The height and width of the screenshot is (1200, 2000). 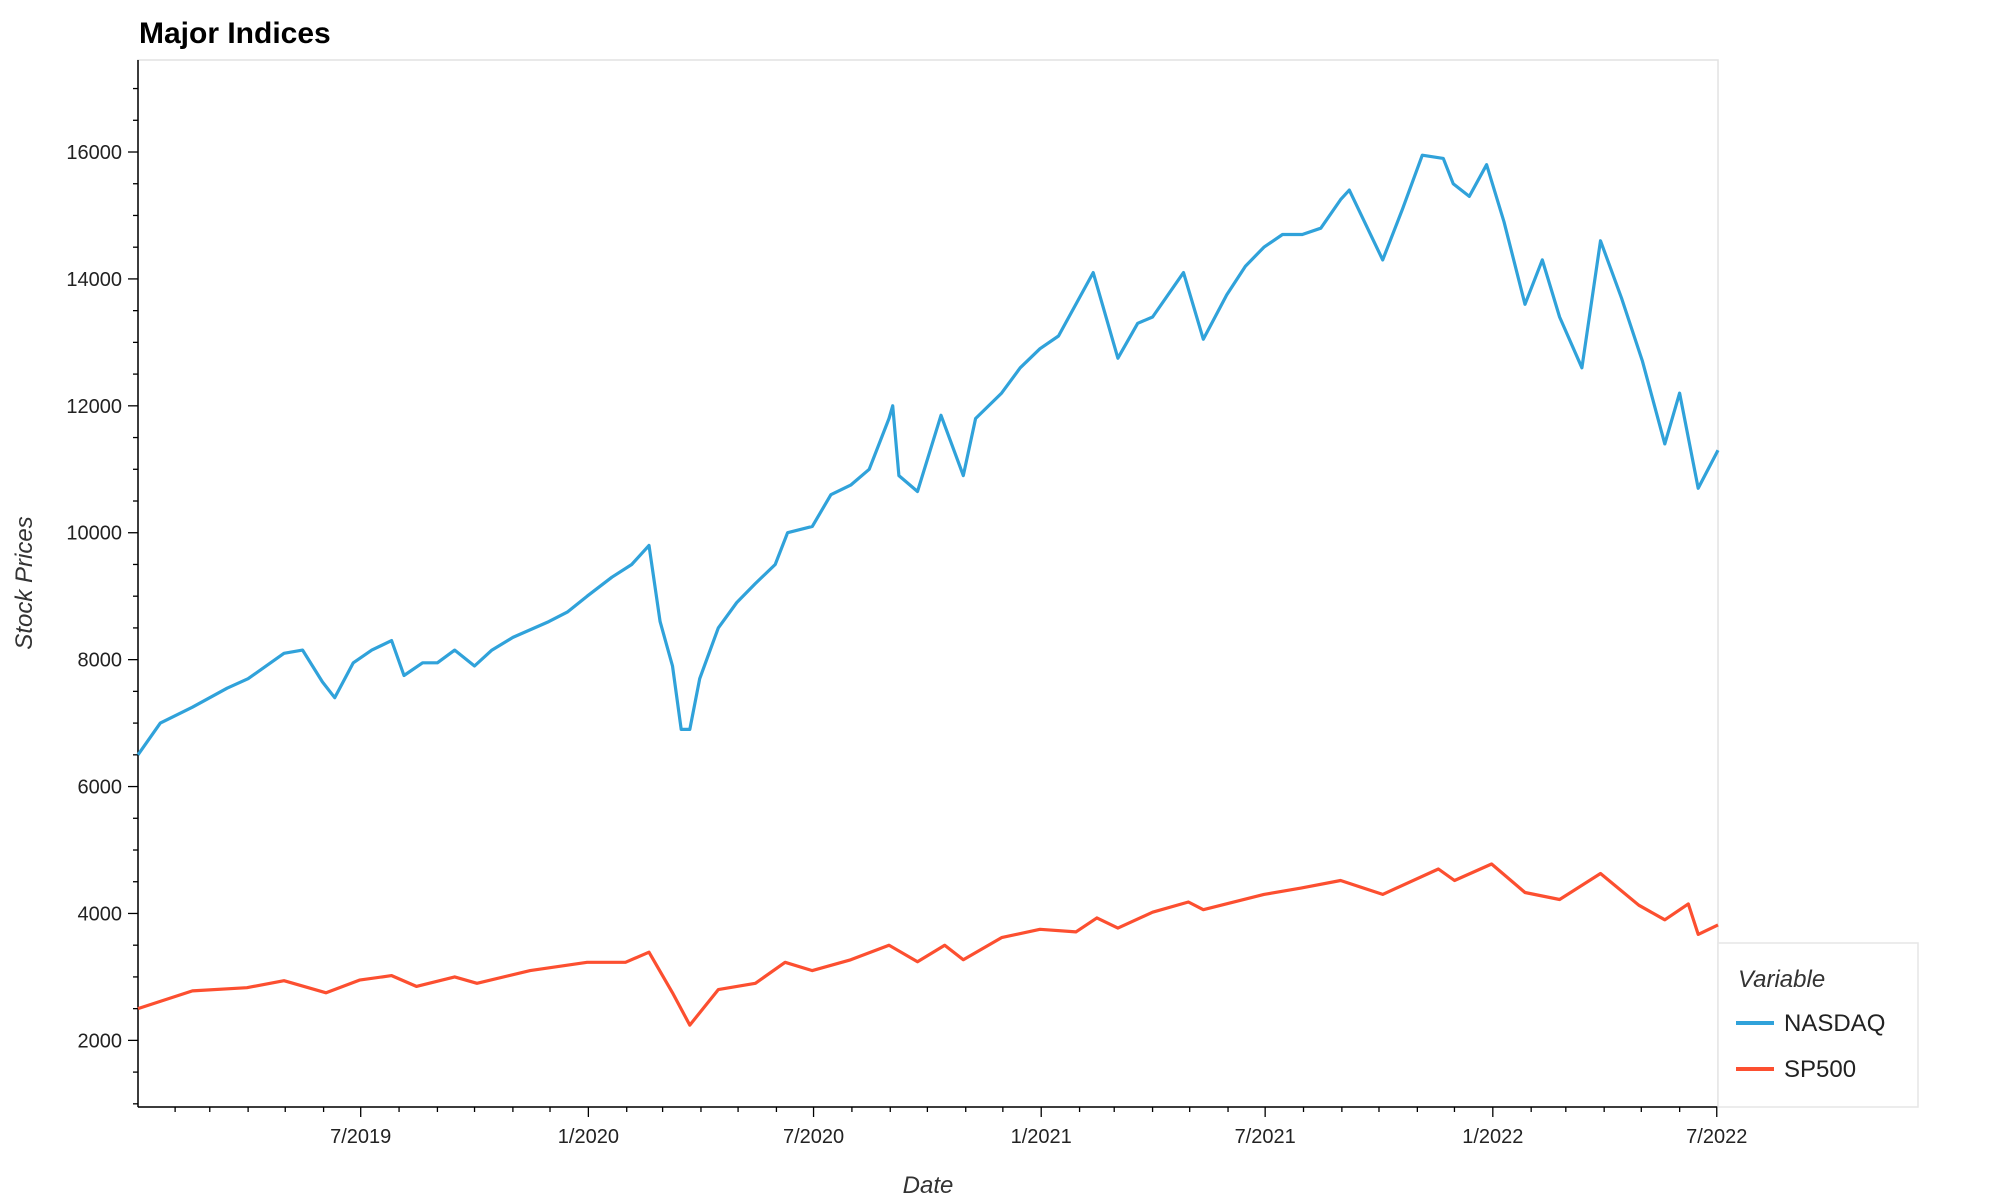 What do you see at coordinates (100, 914) in the screenshot?
I see `y-tick-label: 4000` at bounding box center [100, 914].